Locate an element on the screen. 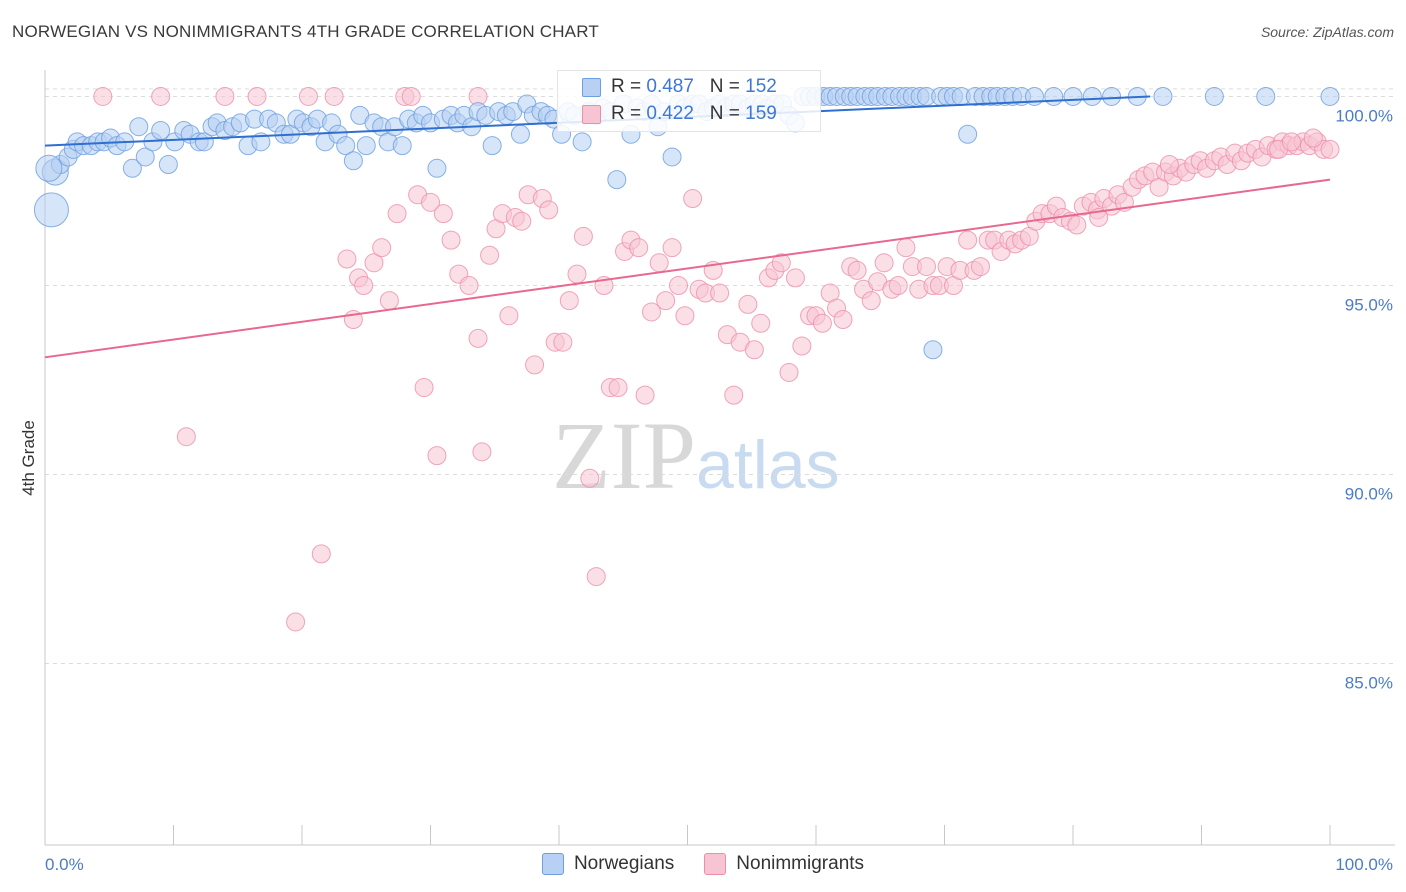 This screenshot has width=1406, height=892. legend-item-nonimmigrants: Nonimmigrants is located at coordinates (784, 864).